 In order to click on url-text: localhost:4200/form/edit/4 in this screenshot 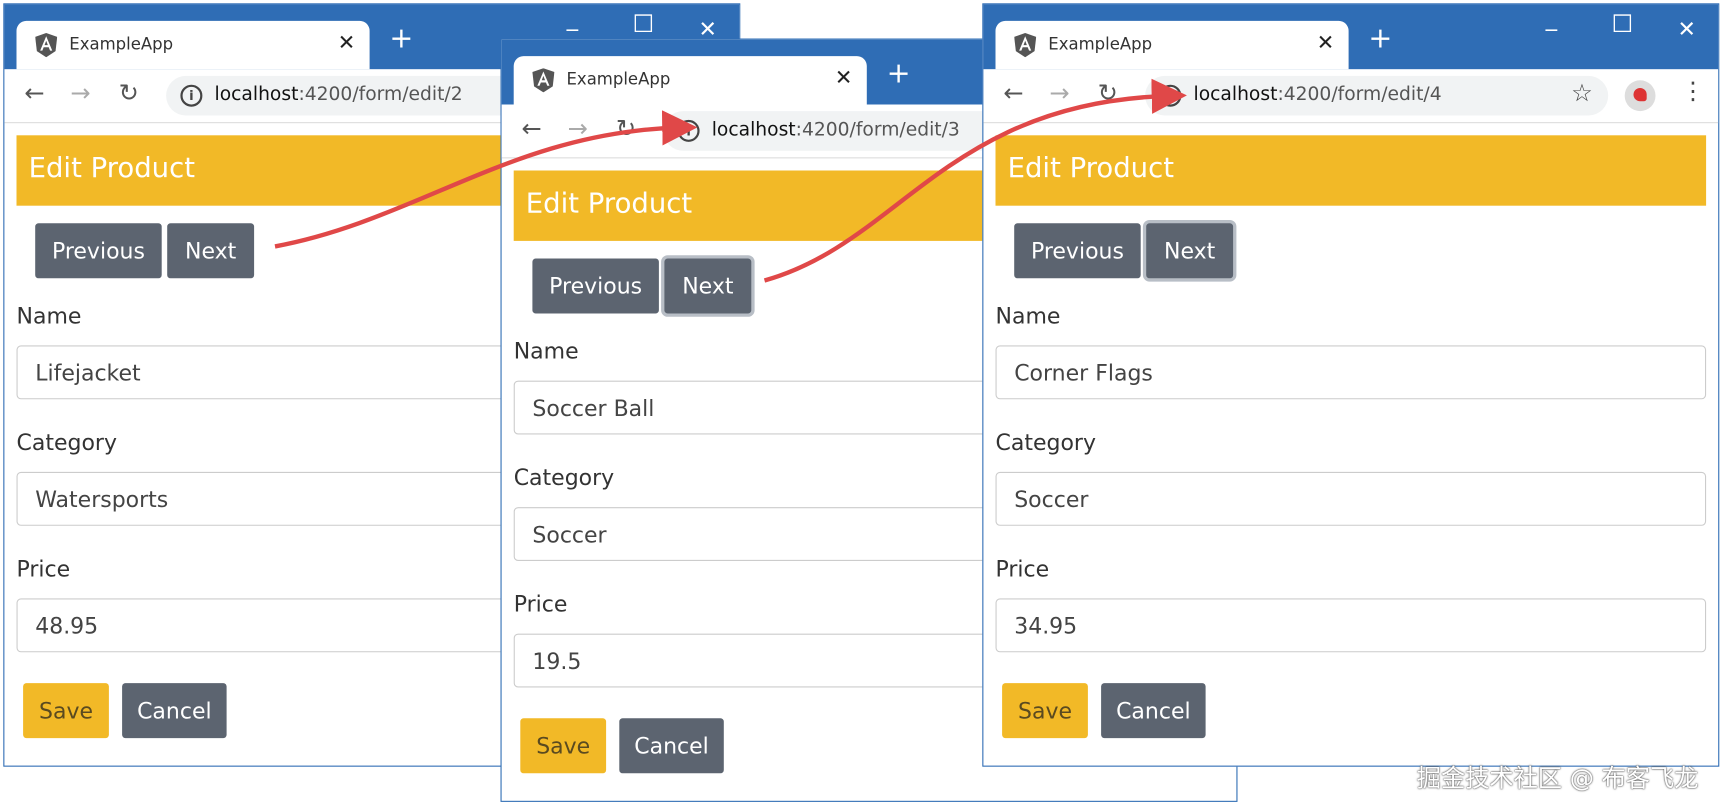, I will do `click(1318, 95)`.